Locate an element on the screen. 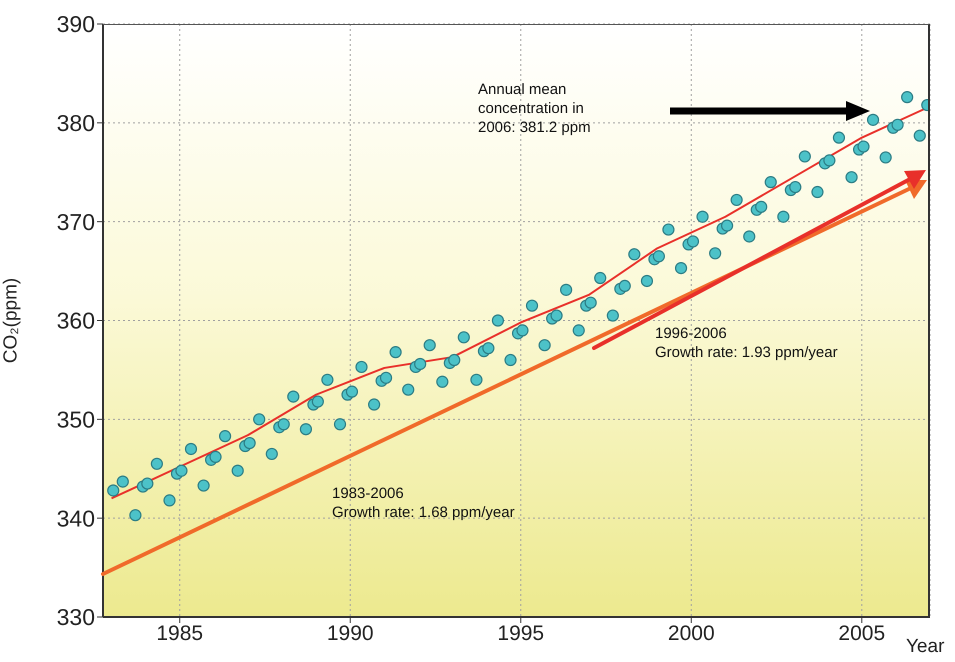  annotation: 1996-2006 Growth rate: 1.93 ppm/year is located at coordinates (746, 343).